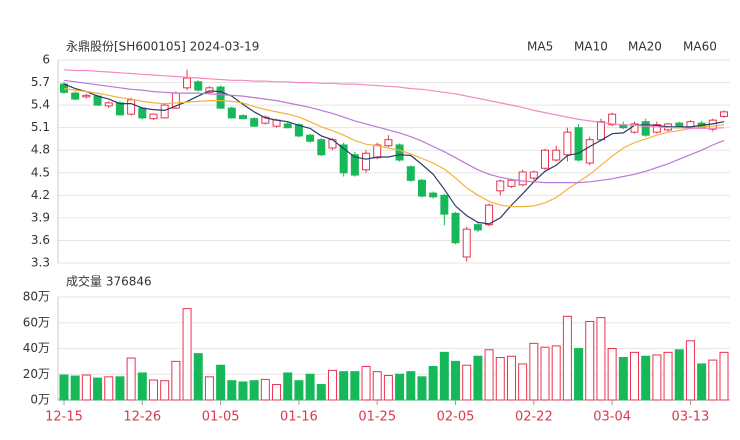 The image size is (740, 440). Describe the element at coordinates (591, 47) in the screenshot. I see `legend-label: MA10` at that location.